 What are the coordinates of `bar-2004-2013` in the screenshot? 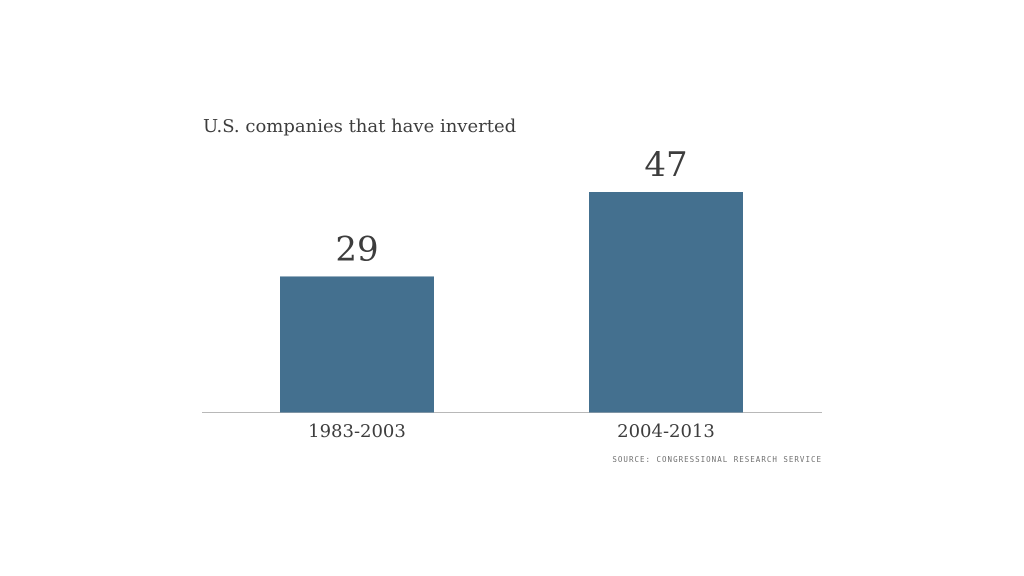 It's located at (666, 302).